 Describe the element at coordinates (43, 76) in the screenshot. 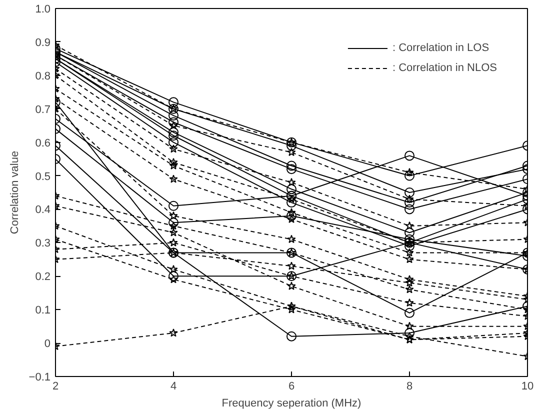

I see `y-tick-label: 0.8` at that location.